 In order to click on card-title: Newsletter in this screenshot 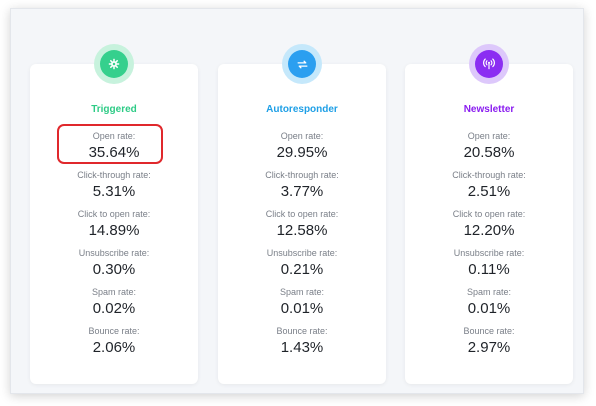, I will do `click(489, 109)`.